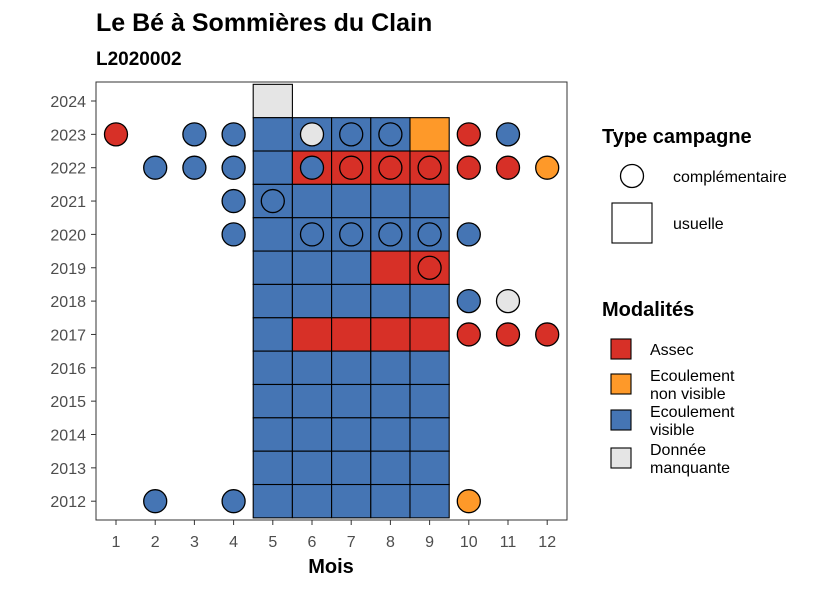 The image size is (826, 590). Describe the element at coordinates (68, 402) in the screenshot. I see `y-tick-label-2015: 2015` at that location.